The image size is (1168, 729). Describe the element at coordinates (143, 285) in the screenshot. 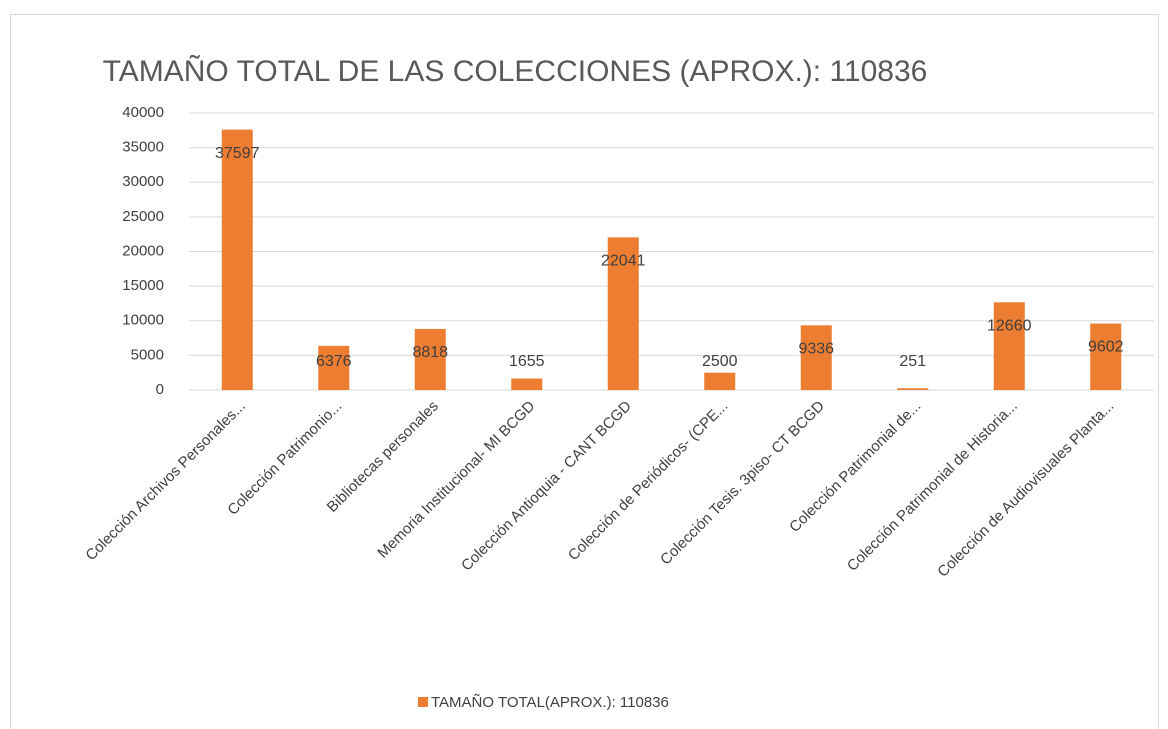

I see `y-tick-label: 15000` at that location.